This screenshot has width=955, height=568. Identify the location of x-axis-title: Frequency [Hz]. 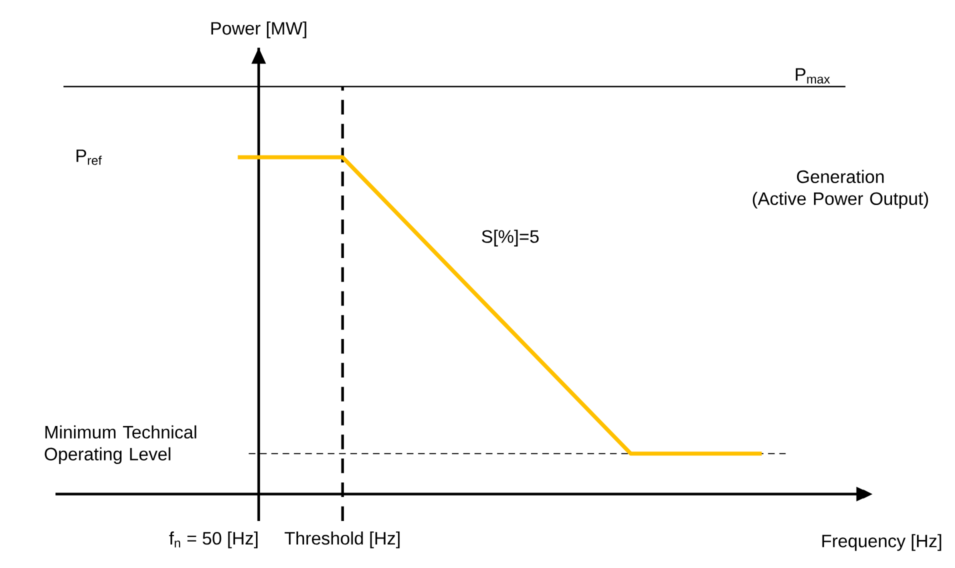
(882, 543).